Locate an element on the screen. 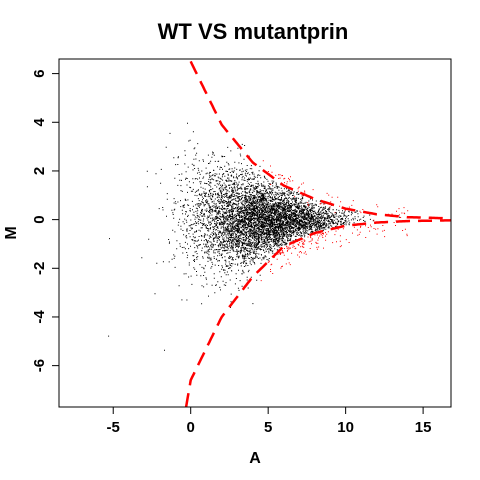  x-tick-label: 15 is located at coordinates (423, 427).